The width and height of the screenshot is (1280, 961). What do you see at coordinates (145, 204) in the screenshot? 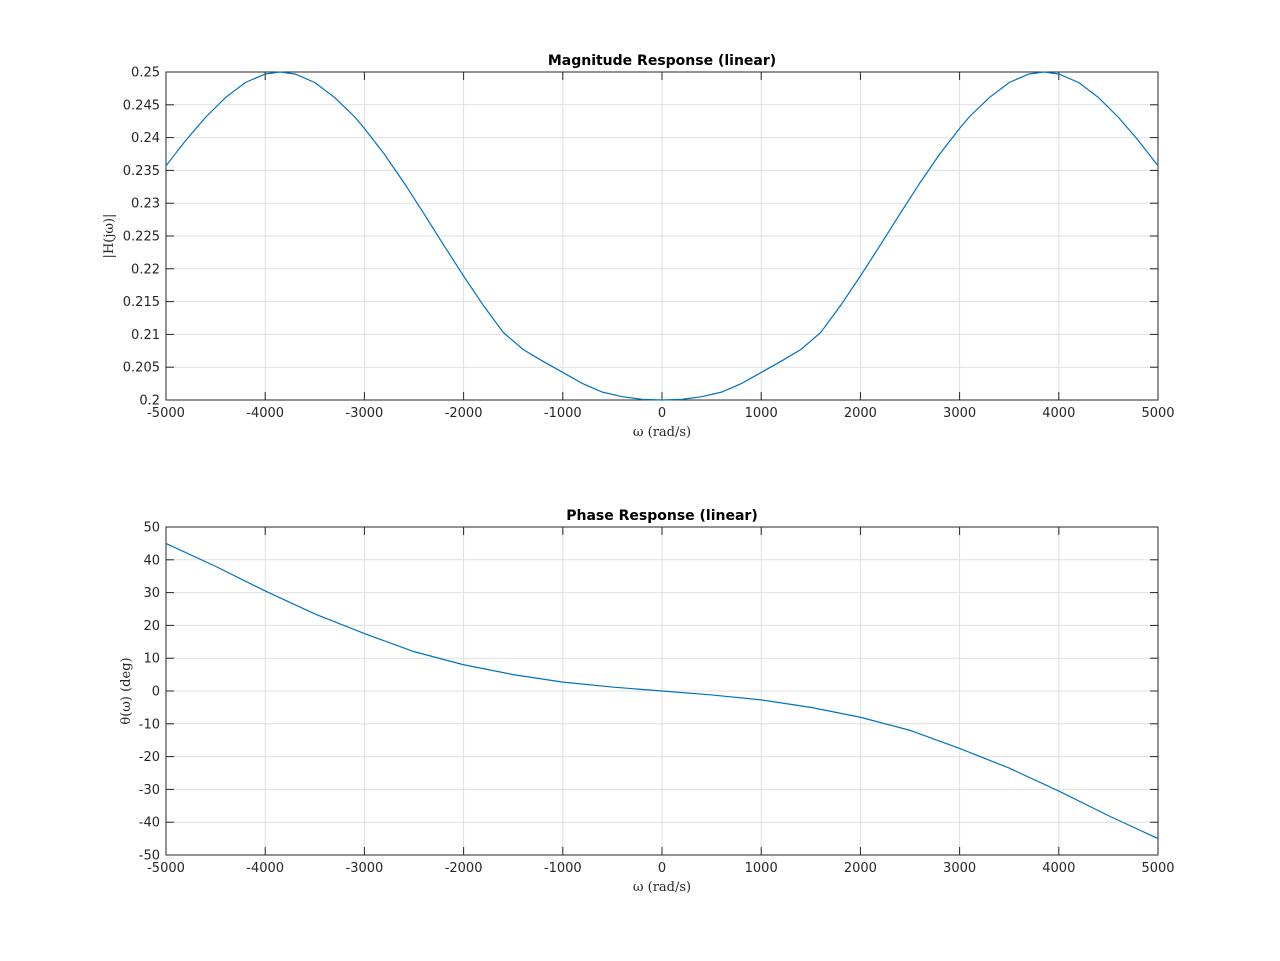
I see `magnitude-y-tick-label: 0.23` at bounding box center [145, 204].